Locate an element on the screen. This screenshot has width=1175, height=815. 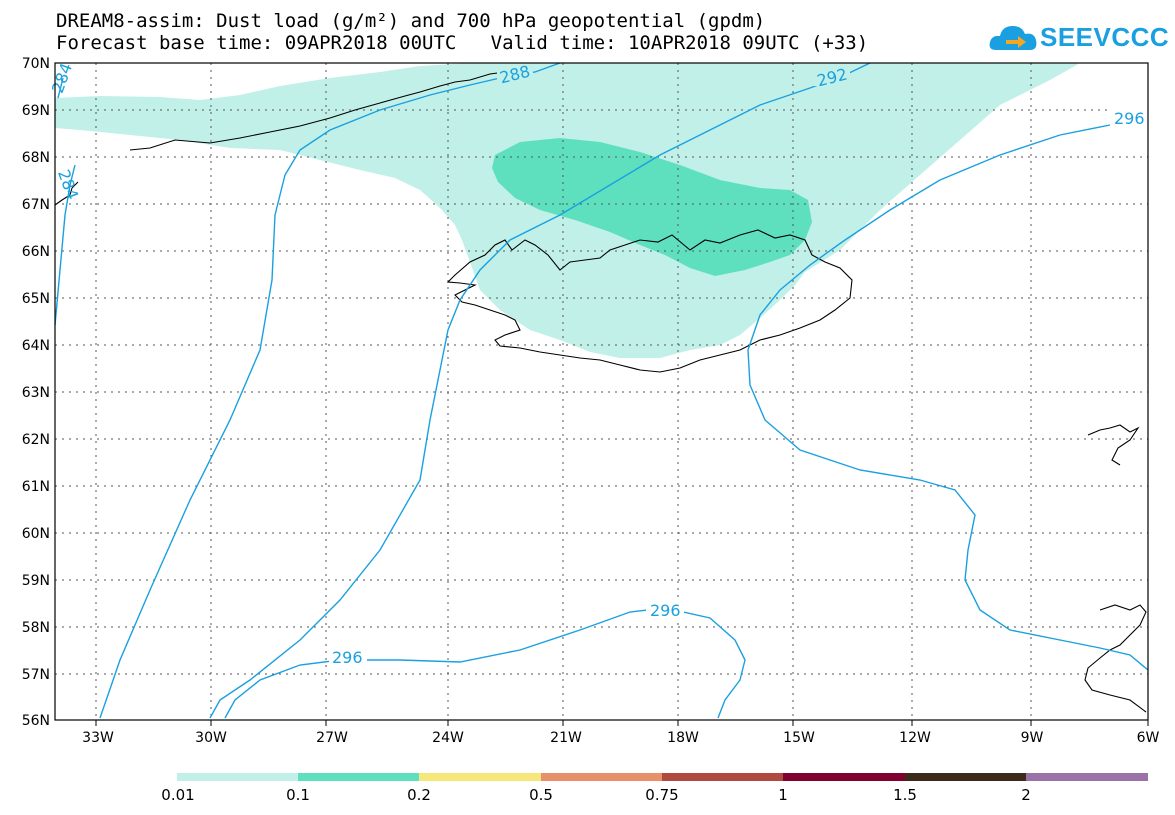
cloud-arrow-icon is located at coordinates (1013, 38).